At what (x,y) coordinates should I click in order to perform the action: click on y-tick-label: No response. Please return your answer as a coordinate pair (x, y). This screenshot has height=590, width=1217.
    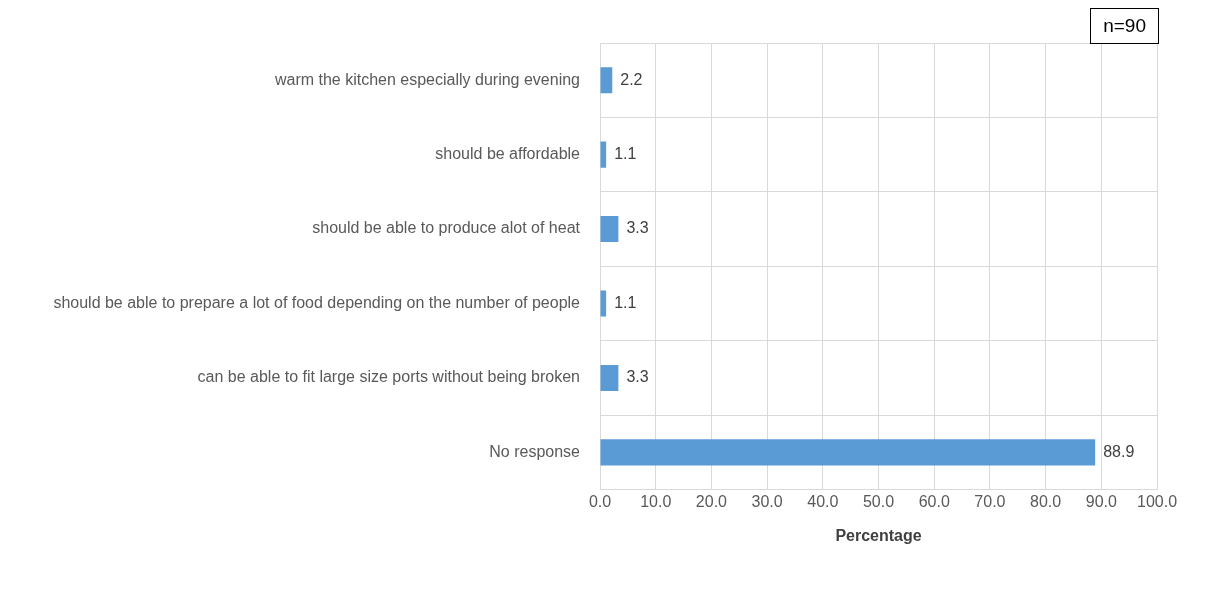
    Looking at the image, I should click on (535, 451).